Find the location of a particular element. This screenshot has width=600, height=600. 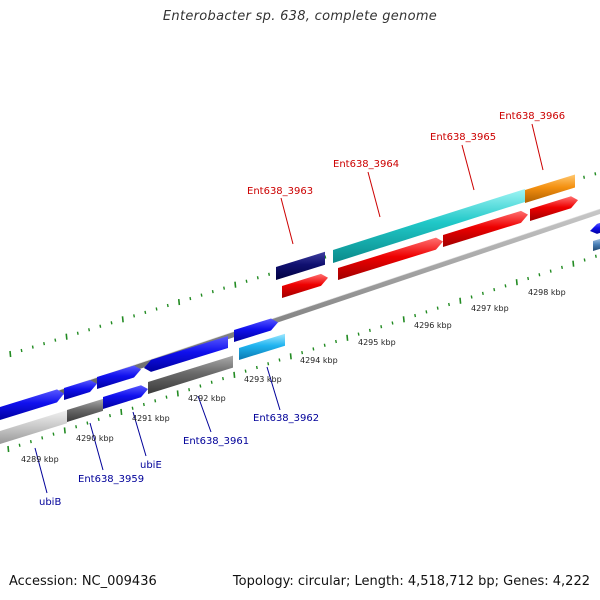

gene-label-ent638-3959: Ent638_3959 is located at coordinates (111, 479).